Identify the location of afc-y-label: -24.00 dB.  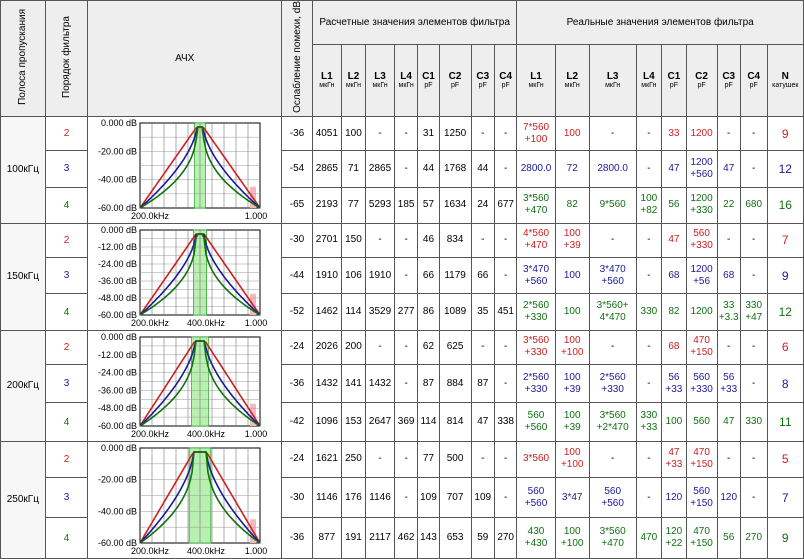
(117, 372).